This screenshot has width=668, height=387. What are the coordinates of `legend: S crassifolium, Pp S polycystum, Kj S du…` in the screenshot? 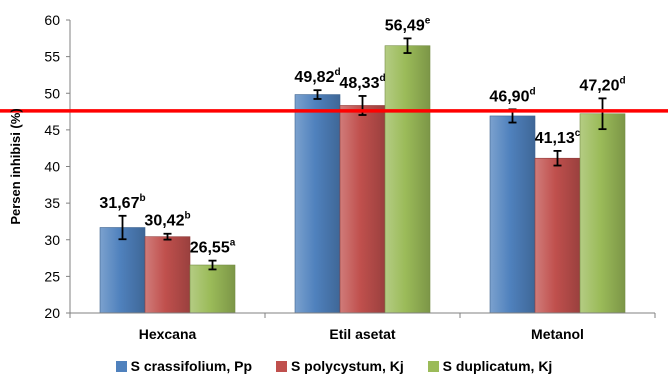 It's located at (334, 366).